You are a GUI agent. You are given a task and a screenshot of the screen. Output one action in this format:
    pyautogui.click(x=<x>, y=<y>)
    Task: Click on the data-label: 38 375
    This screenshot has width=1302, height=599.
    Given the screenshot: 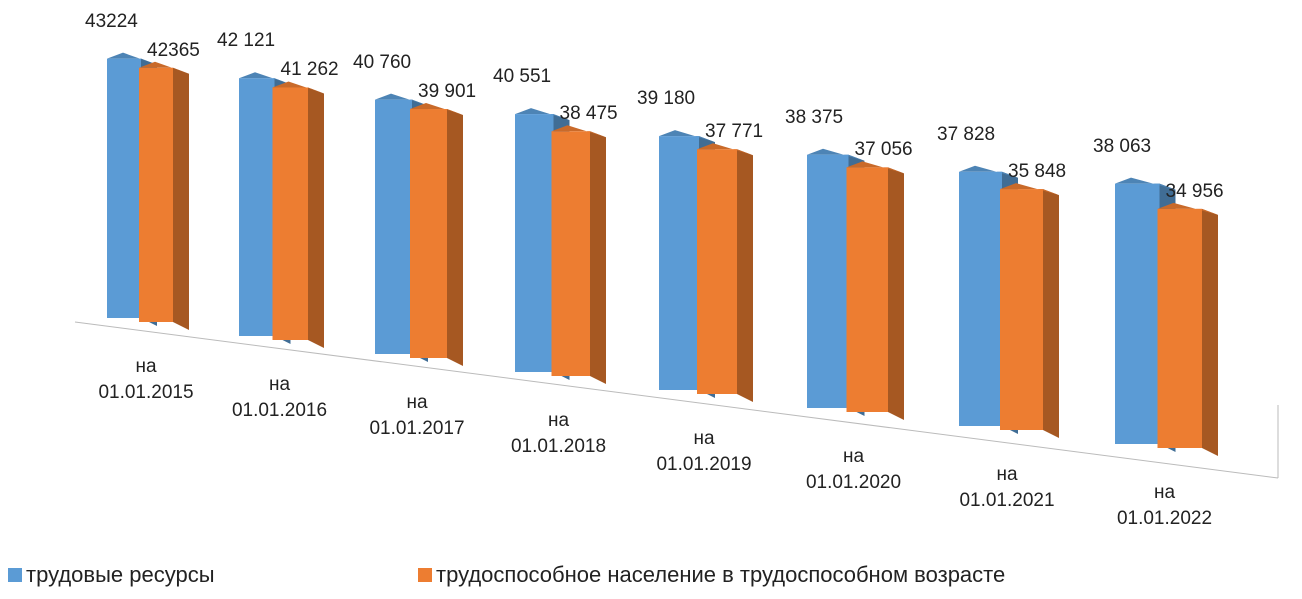 What is the action you would take?
    pyautogui.click(x=814, y=117)
    